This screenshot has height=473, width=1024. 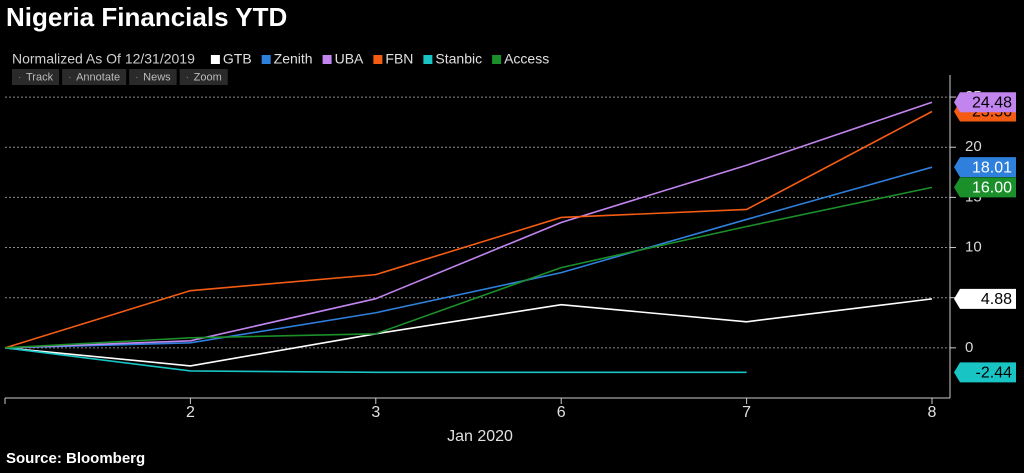 What do you see at coordinates (75, 458) in the screenshot?
I see `source: Source: Bloomberg` at bounding box center [75, 458].